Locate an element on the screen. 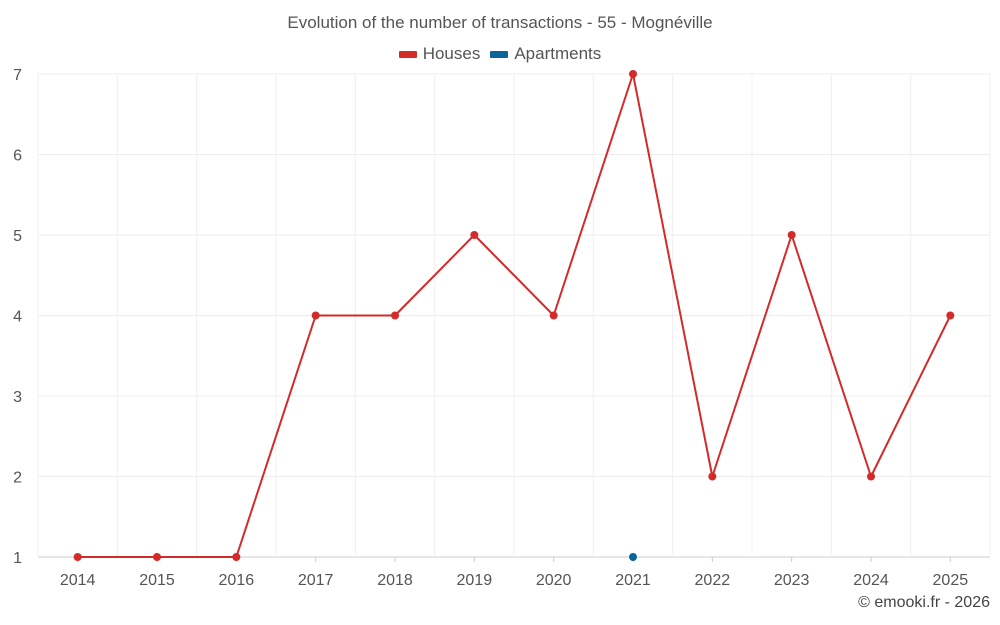 The width and height of the screenshot is (1000, 625). x-tick-label: 2014 is located at coordinates (78, 580).